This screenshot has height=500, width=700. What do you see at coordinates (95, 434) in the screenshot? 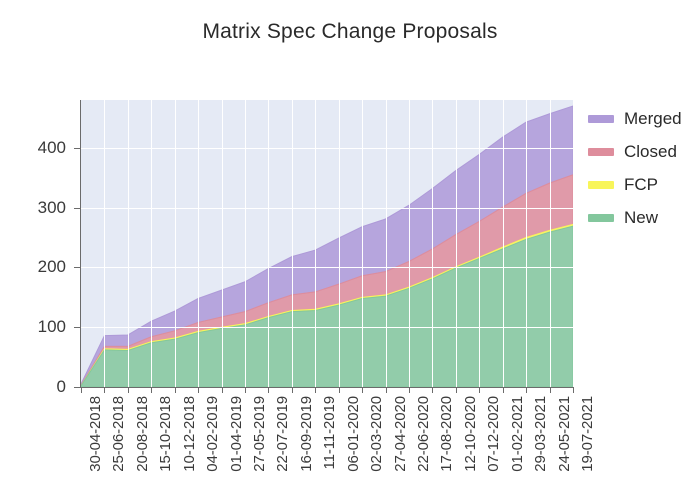
I see `x-axis-tick-label: 30-04-2018` at bounding box center [95, 434].